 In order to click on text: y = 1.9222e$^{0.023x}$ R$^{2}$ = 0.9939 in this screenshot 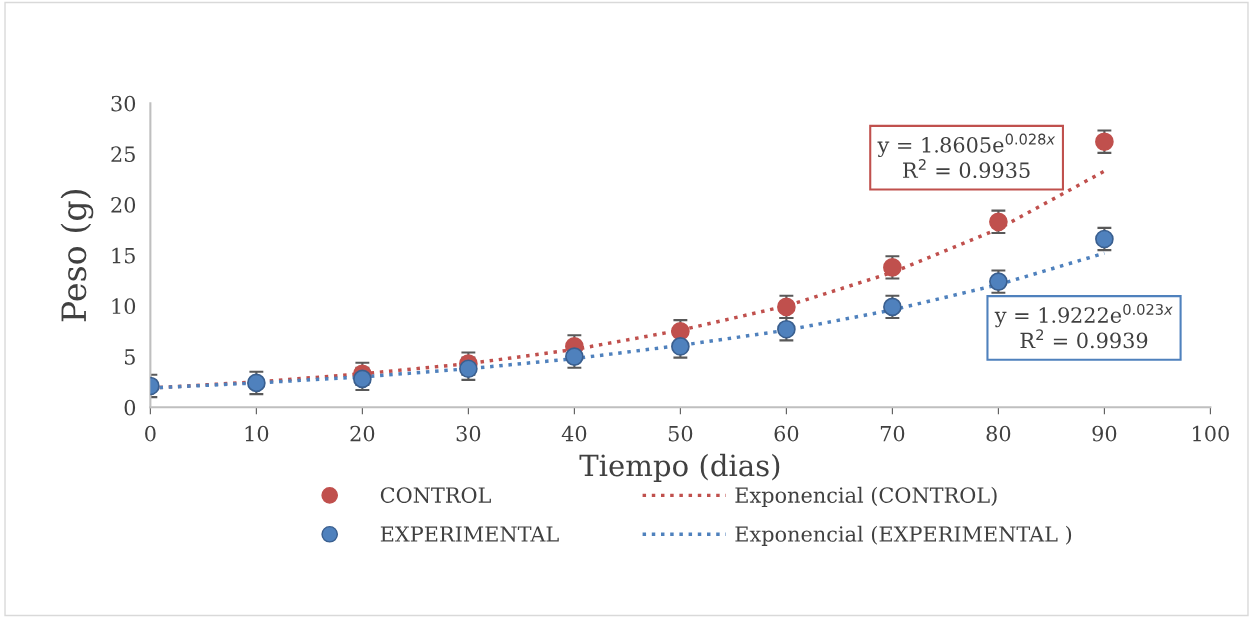, I will do `click(1083, 326)`.